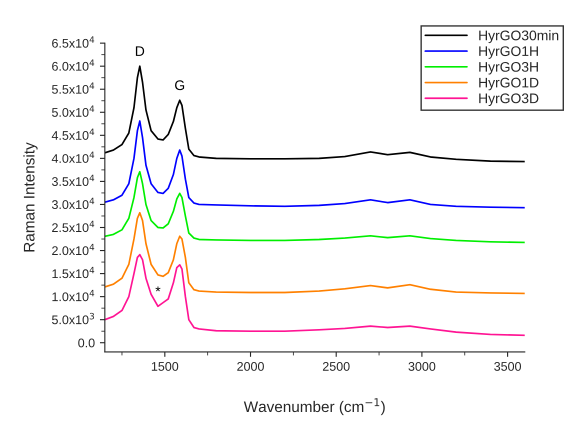 This screenshot has width=576, height=423. What do you see at coordinates (518, 37) in the screenshot?
I see `legend-label: HyrGO30min` at bounding box center [518, 37].